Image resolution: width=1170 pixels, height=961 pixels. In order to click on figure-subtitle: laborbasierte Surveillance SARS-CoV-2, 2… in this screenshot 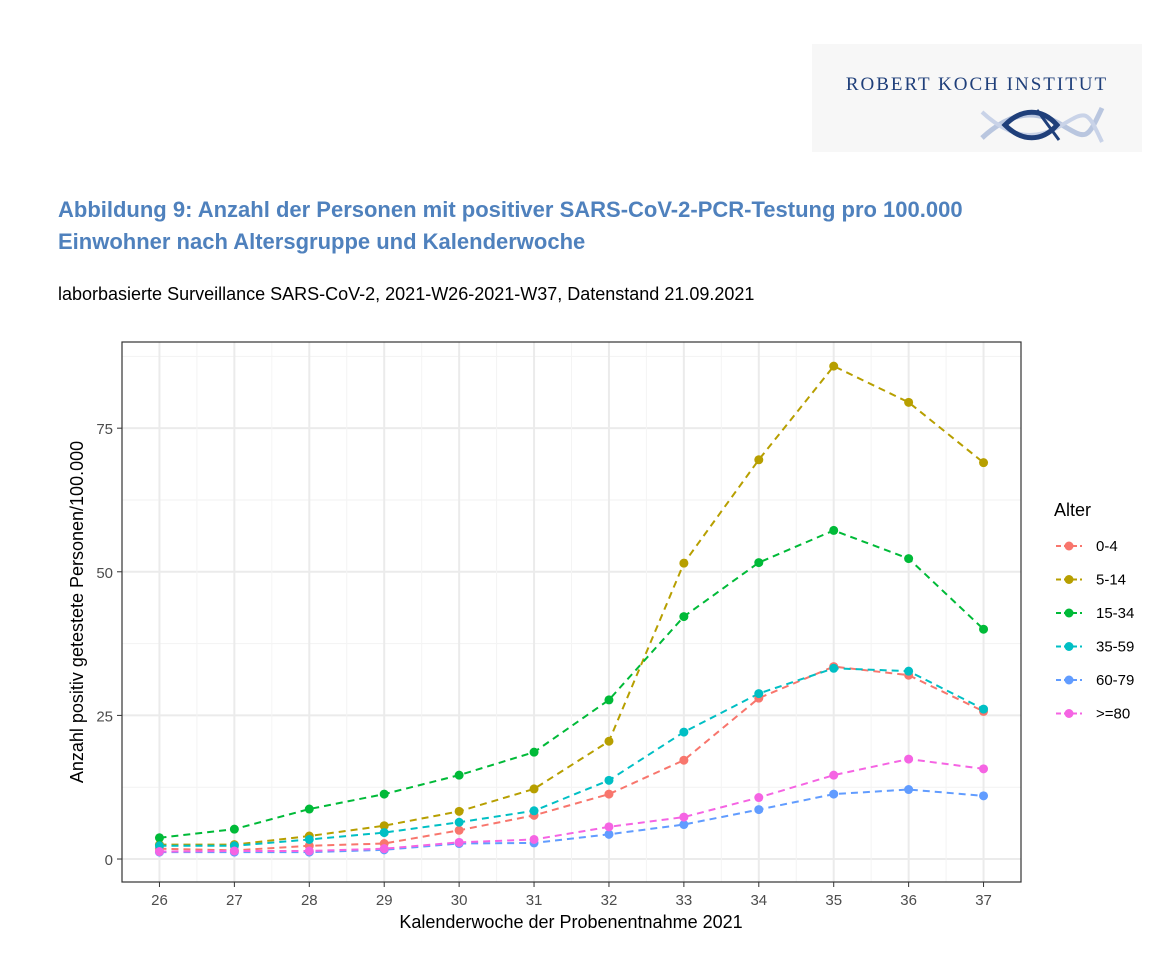, I will do `click(406, 294)`.